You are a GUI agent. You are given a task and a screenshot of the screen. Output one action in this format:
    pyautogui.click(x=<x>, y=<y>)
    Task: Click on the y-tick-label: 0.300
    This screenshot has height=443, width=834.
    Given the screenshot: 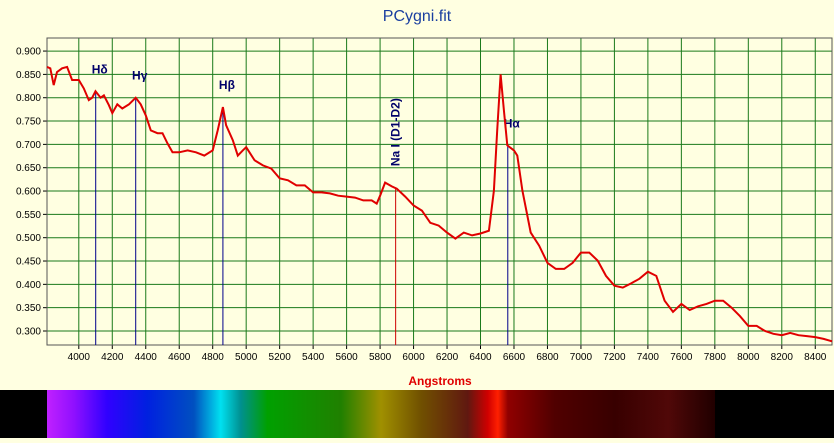 What is the action you would take?
    pyautogui.click(x=28, y=332)
    